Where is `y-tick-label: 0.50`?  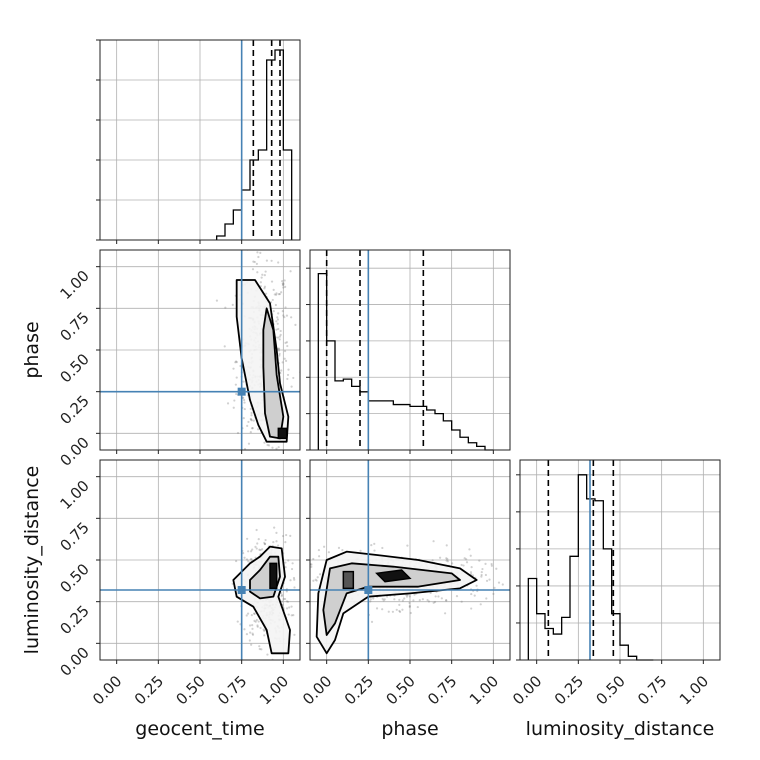 y-tick-label: 0.50 is located at coordinates (74, 368).